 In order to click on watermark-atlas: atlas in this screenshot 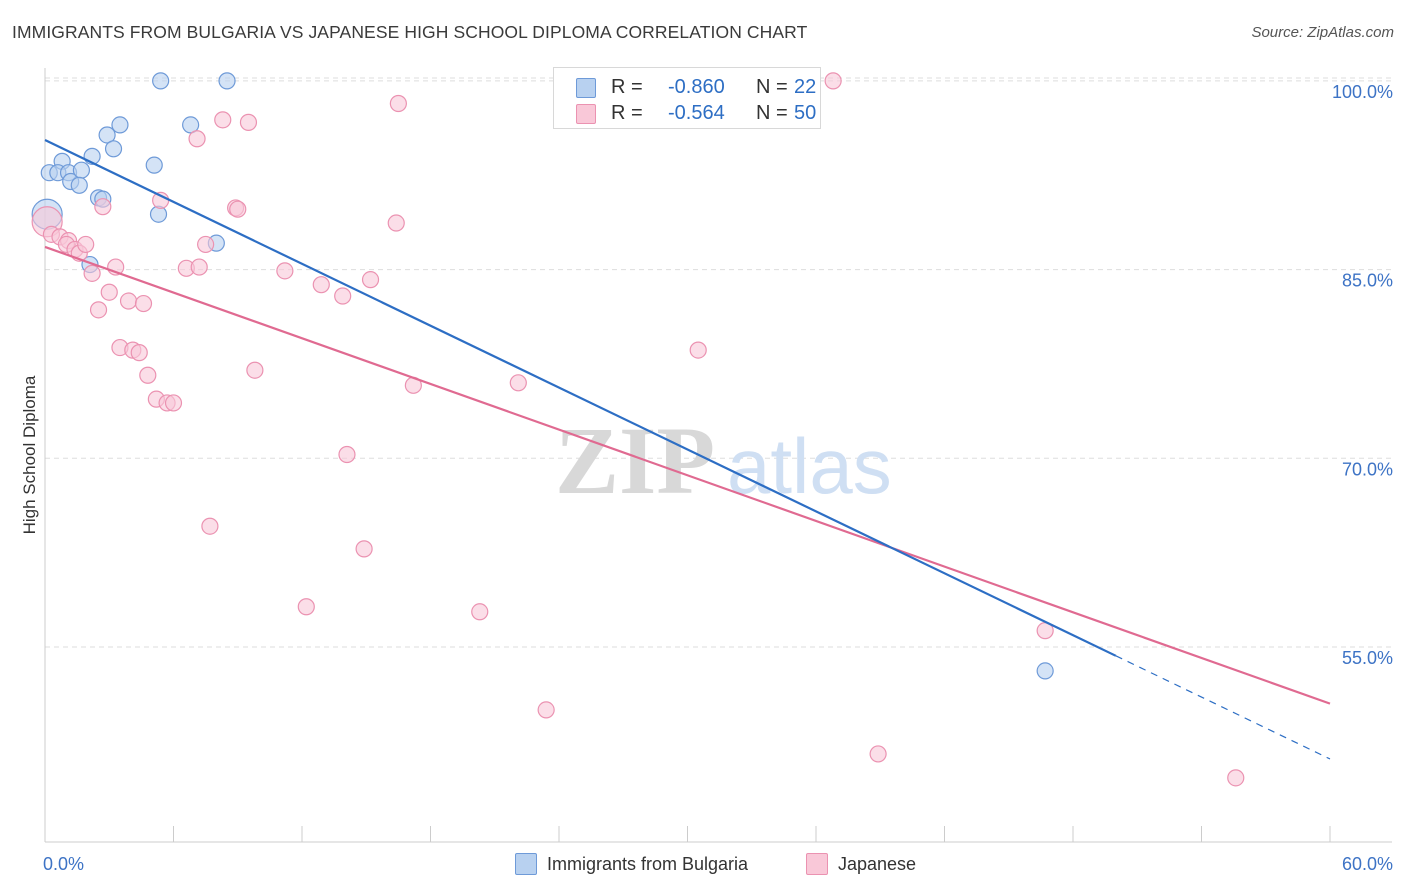, I will do `click(809, 466)`.